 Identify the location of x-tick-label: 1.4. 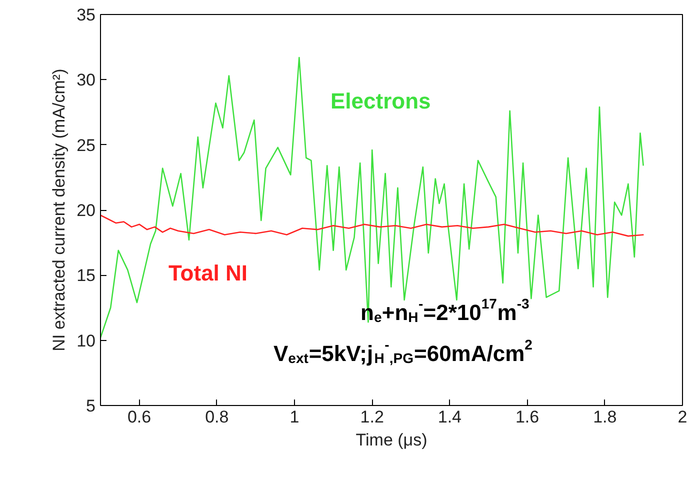
(450, 417).